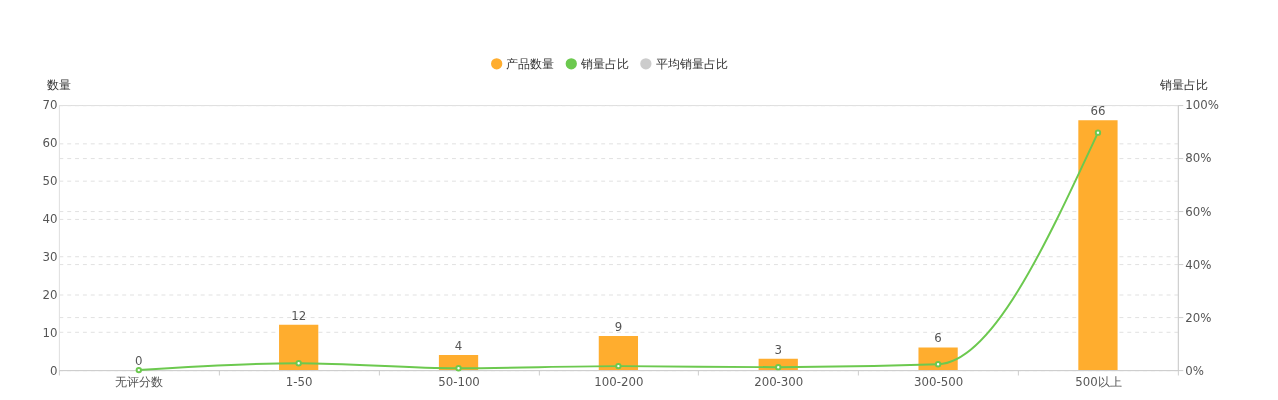 This screenshot has width=1278, height=400. What do you see at coordinates (139, 382) in the screenshot?
I see `x-tick-label: 无评分数` at bounding box center [139, 382].